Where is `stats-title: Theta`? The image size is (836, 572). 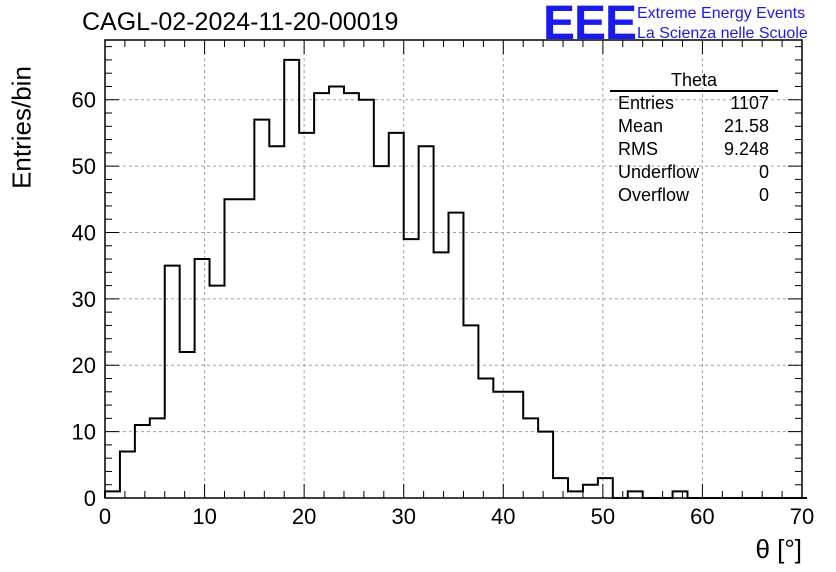 stats-title: Theta is located at coordinates (694, 81).